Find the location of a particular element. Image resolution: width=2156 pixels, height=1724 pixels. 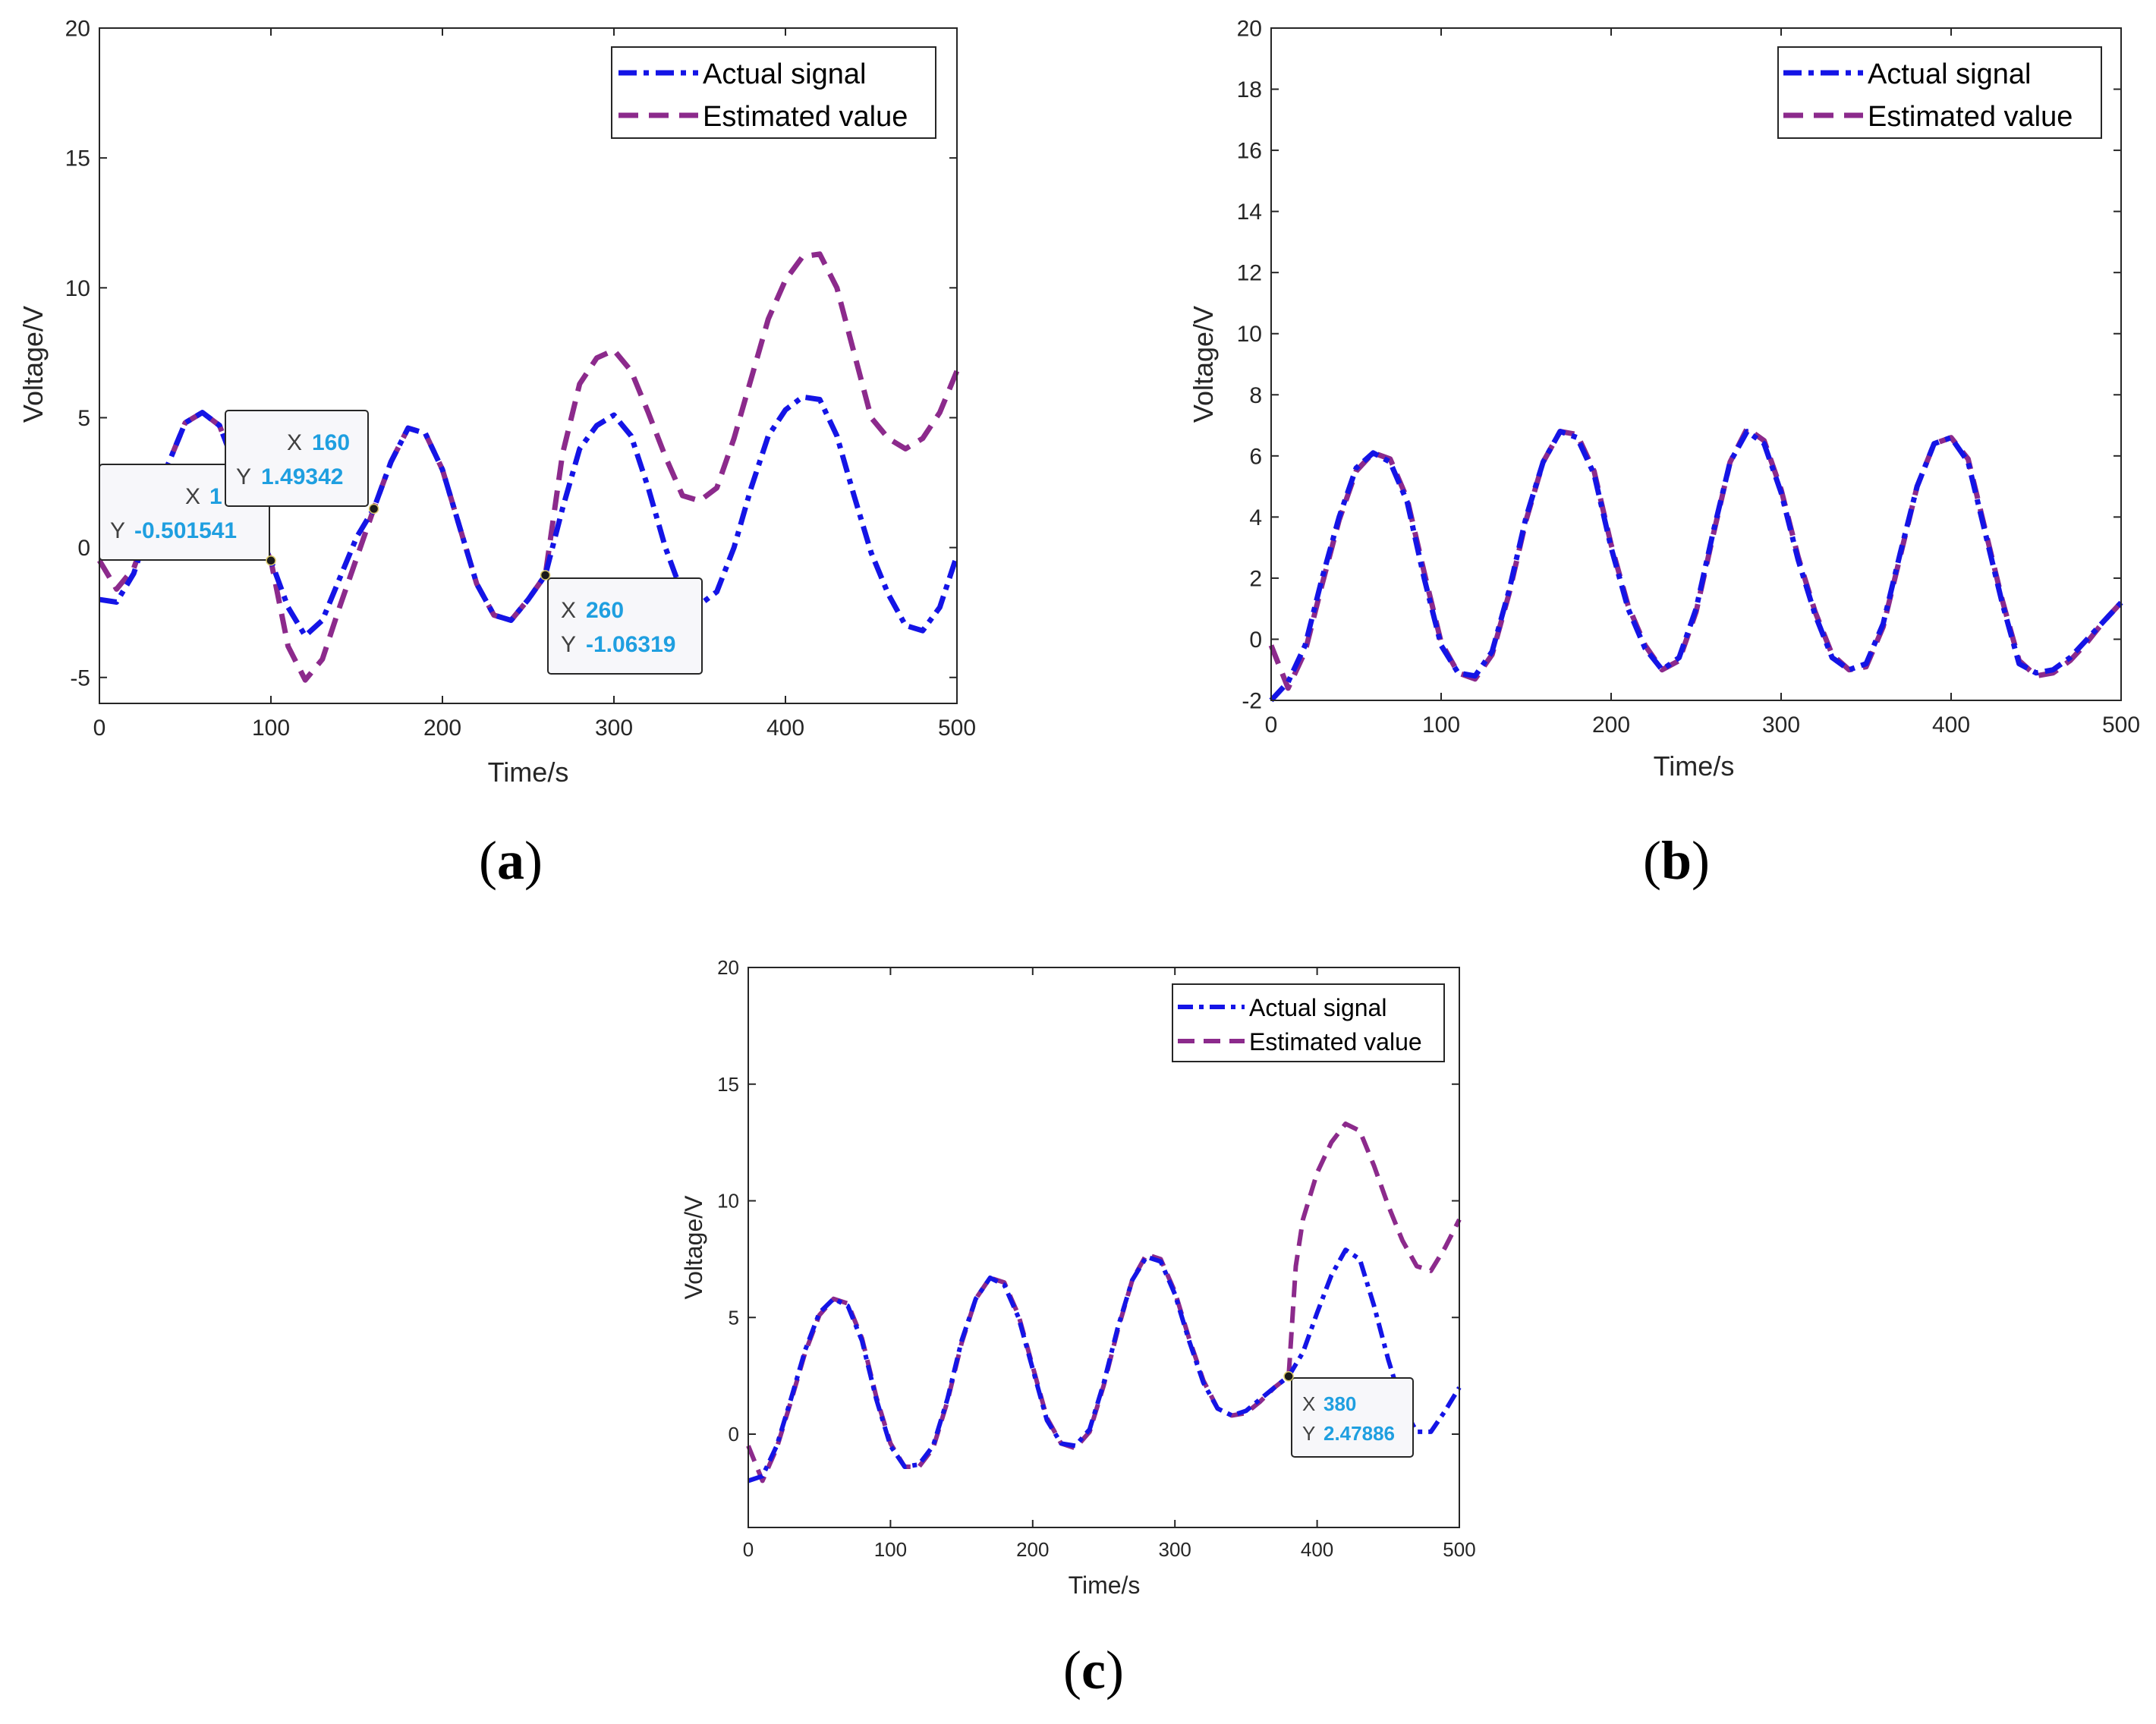

panel-a-legend-box is located at coordinates (773, 93).